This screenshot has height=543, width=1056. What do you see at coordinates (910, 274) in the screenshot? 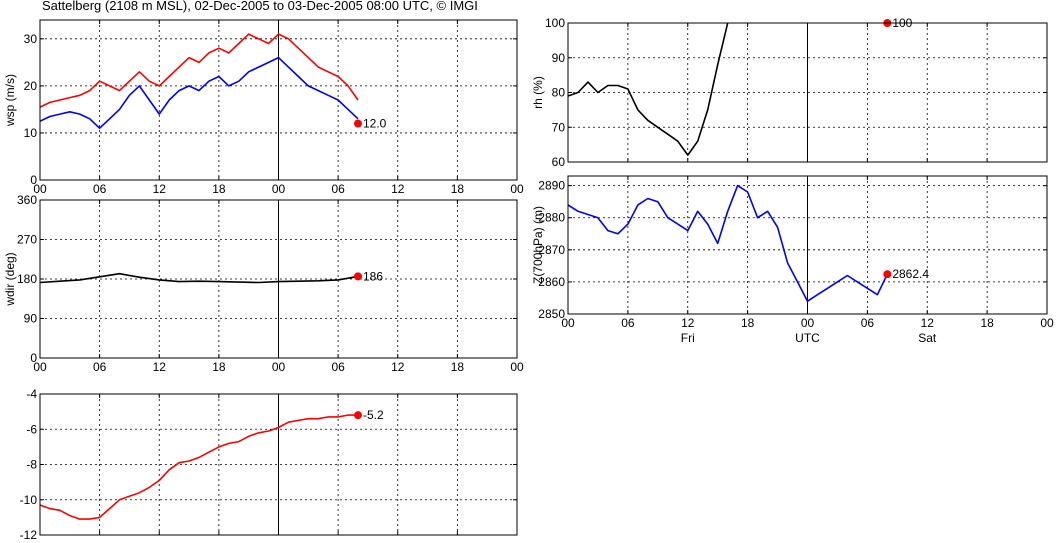
I see `last-value-label: 2862.4` at bounding box center [910, 274].